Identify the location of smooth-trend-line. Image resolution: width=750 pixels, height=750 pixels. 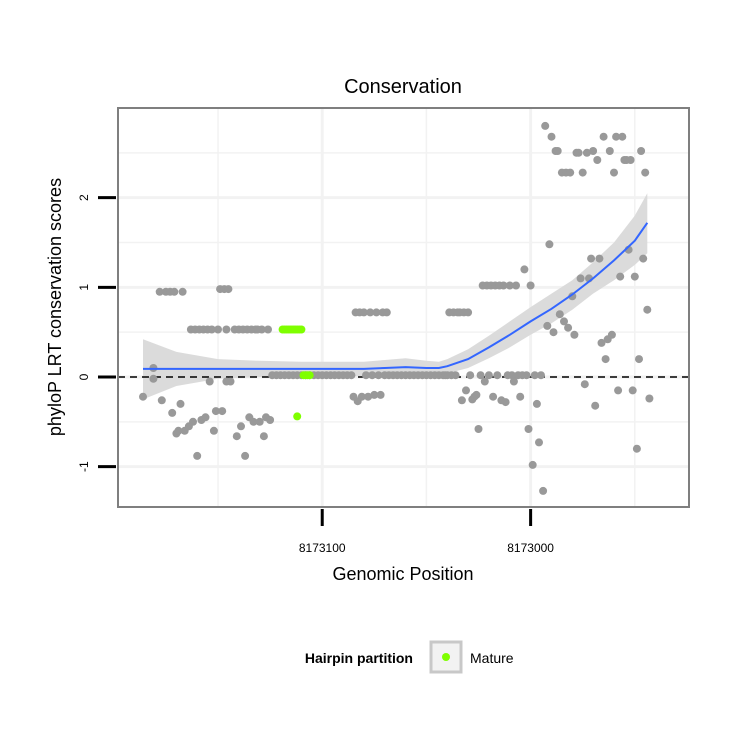
(396, 296).